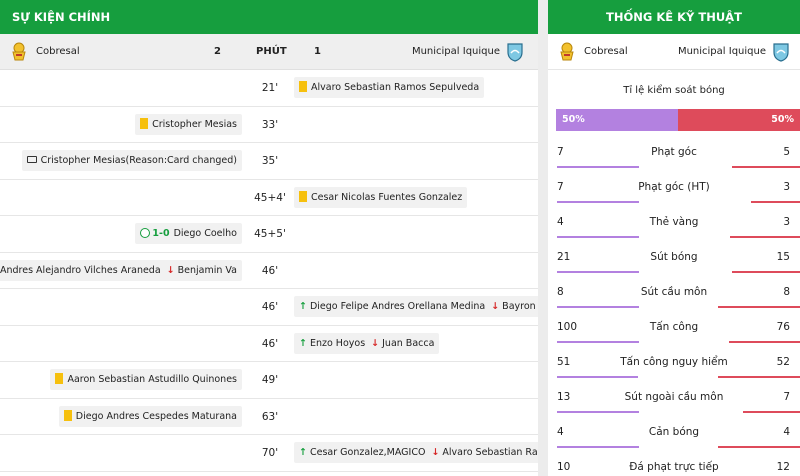 This screenshot has width=800, height=476. What do you see at coordinates (156, 416) in the screenshot?
I see `player-name: Diego Andres Cespedes Maturana` at bounding box center [156, 416].